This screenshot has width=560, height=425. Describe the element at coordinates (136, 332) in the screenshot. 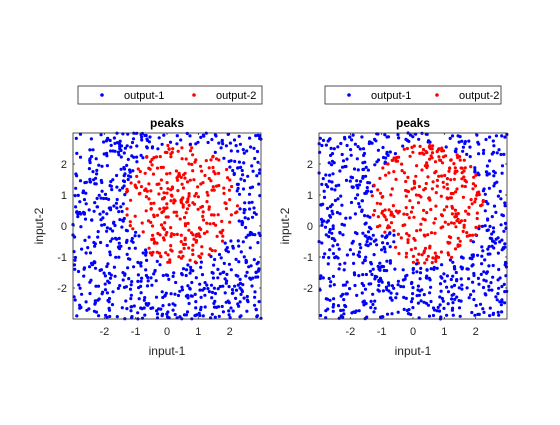

I see `x-tick-label: -1` at that location.